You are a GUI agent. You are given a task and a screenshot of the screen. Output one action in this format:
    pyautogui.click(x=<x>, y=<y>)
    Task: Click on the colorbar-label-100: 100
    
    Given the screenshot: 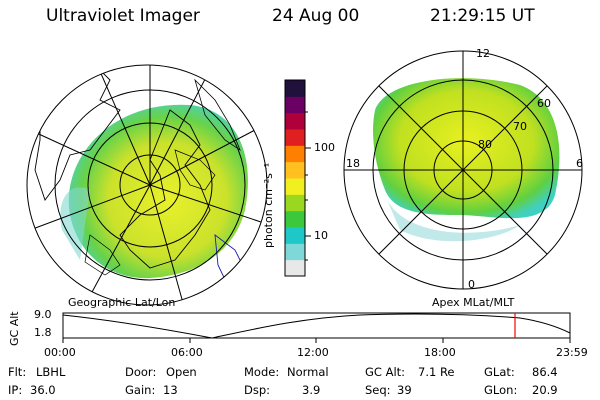 What is the action you would take?
    pyautogui.click(x=324, y=147)
    